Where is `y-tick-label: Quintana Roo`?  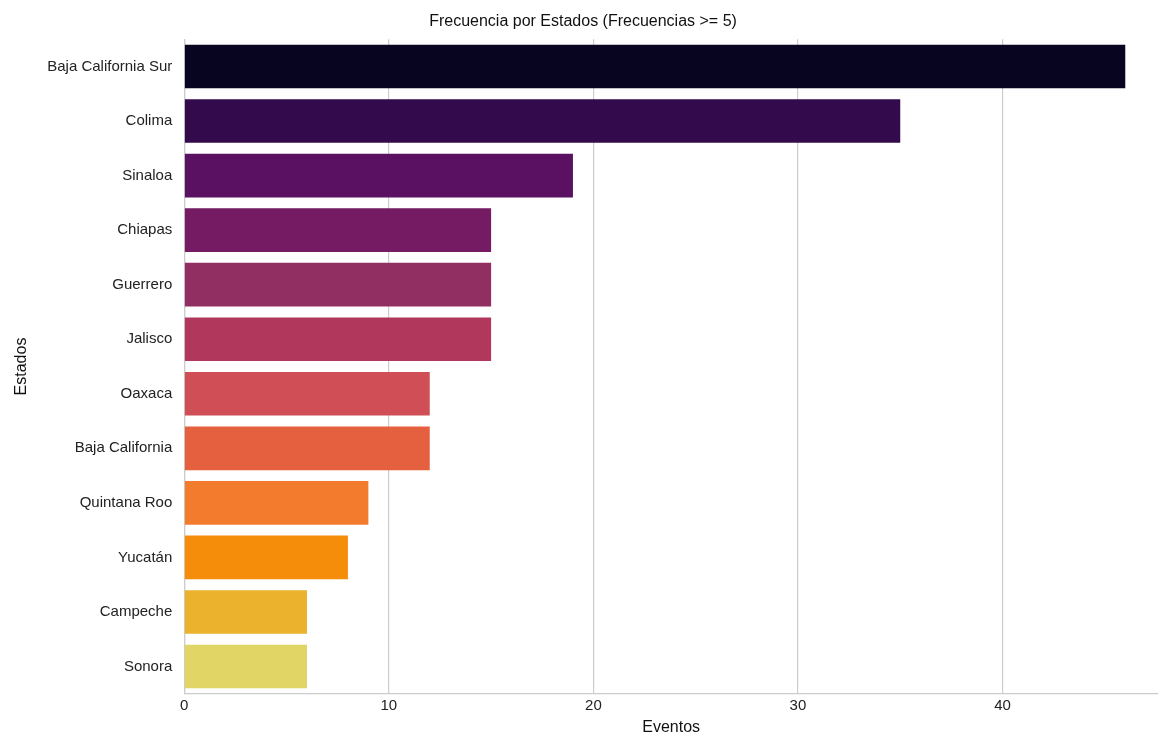 y-tick-label: Quintana Roo is located at coordinates (126, 502).